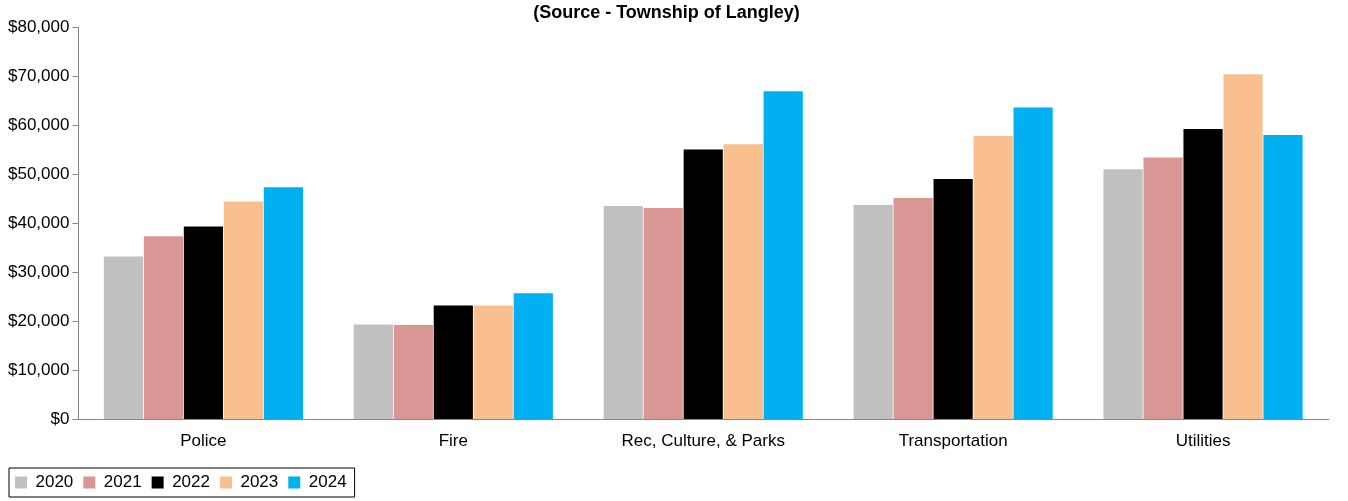  I want to click on y-tick-label: $0, so click(60, 419).